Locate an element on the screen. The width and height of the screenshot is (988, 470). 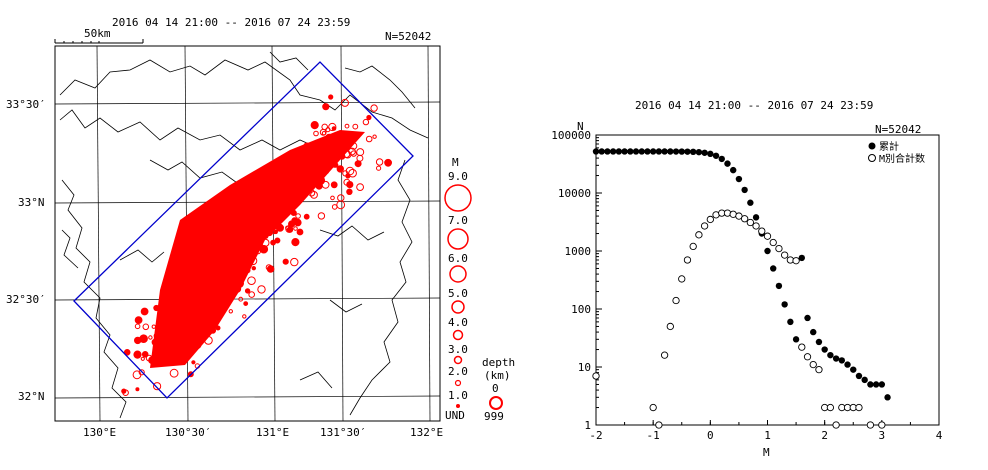
map-title: 2016 04 14 21:00 -- 2016 07 24 23:59 is located at coordinates (231, 22).